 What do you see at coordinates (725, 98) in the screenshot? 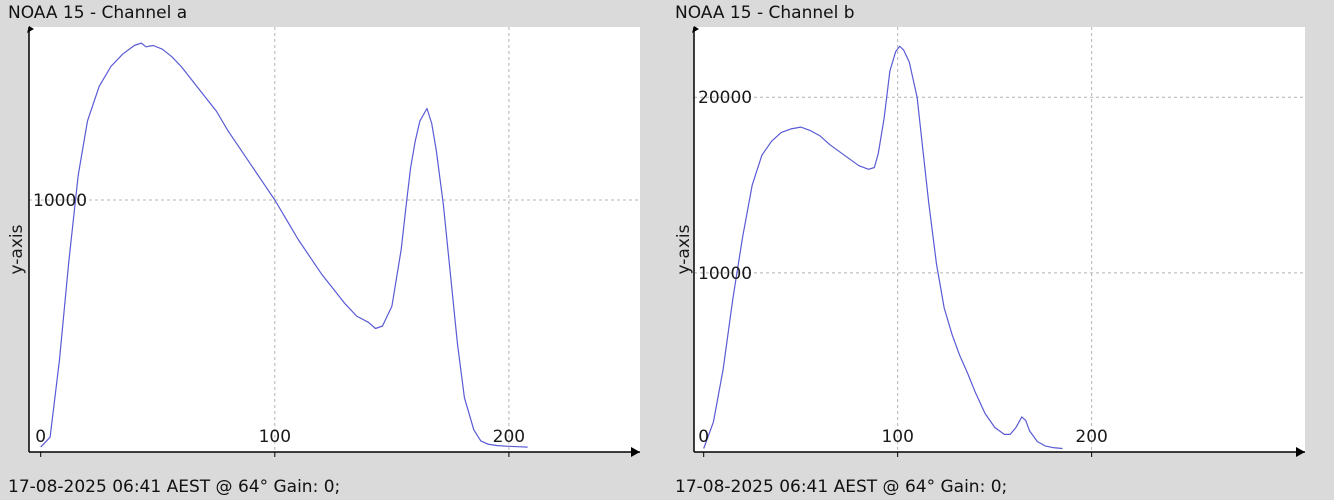
I see `y-tick-label: 20000` at bounding box center [725, 98].